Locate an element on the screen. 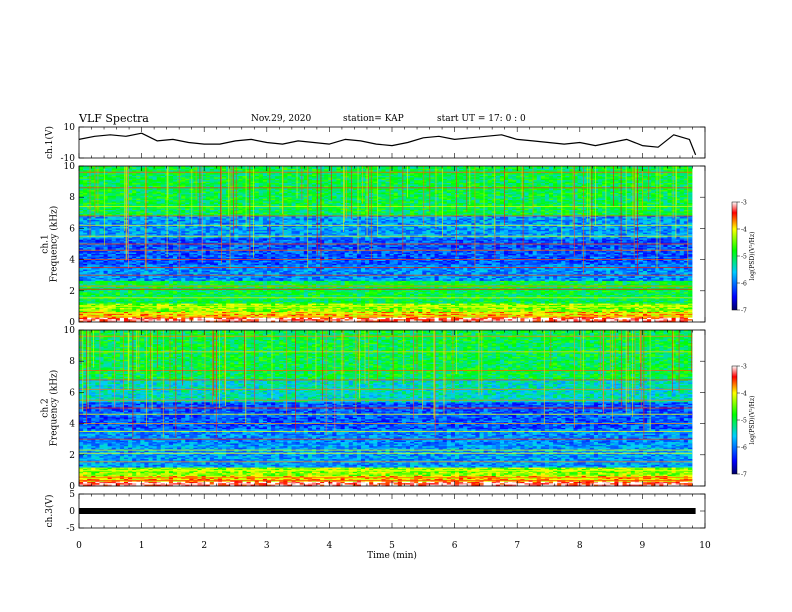  y-tick-label: 10 is located at coordinates (70, 128).